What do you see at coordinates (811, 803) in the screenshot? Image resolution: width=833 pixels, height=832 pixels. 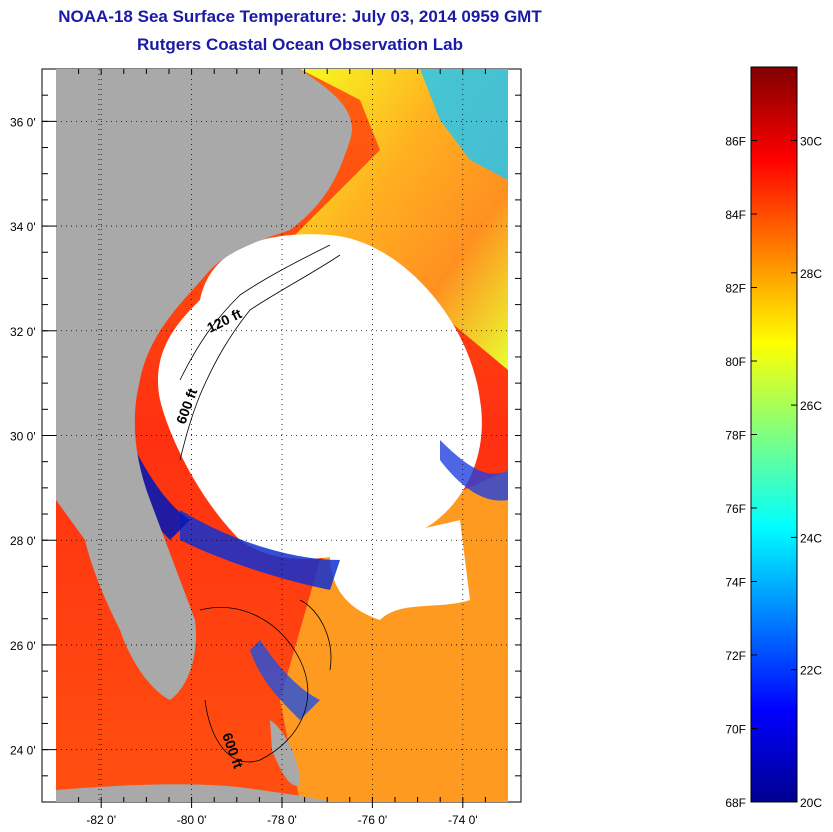 I see `colorbar-c-label: 20C` at bounding box center [811, 803].